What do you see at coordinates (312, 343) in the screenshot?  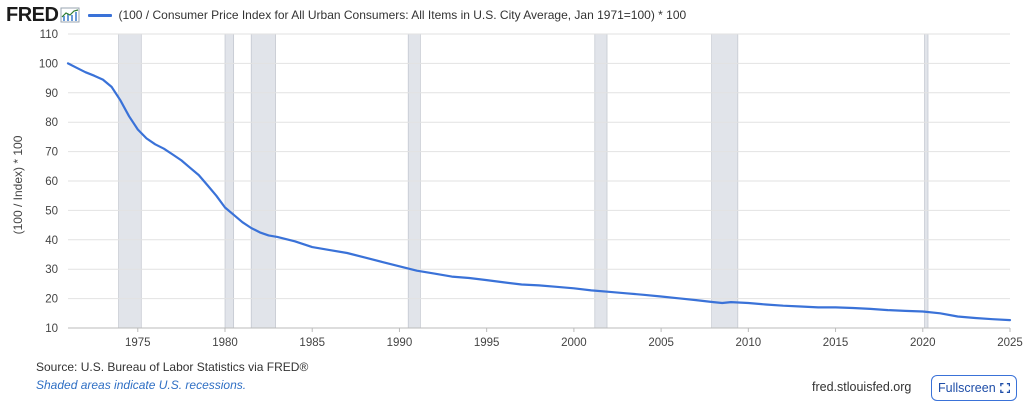 I see `x-tick-label: 1985` at bounding box center [312, 343].